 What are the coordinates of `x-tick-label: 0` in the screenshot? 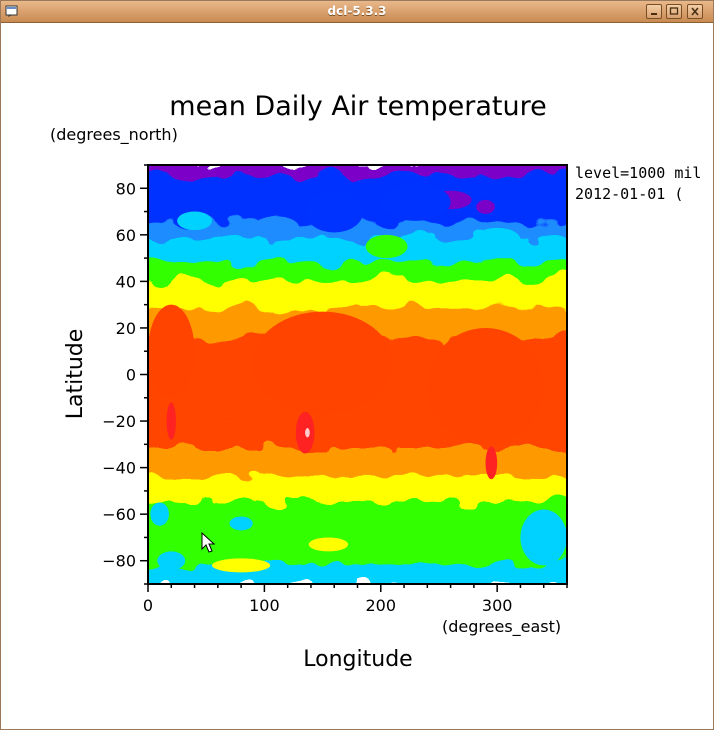 It's located at (148, 605).